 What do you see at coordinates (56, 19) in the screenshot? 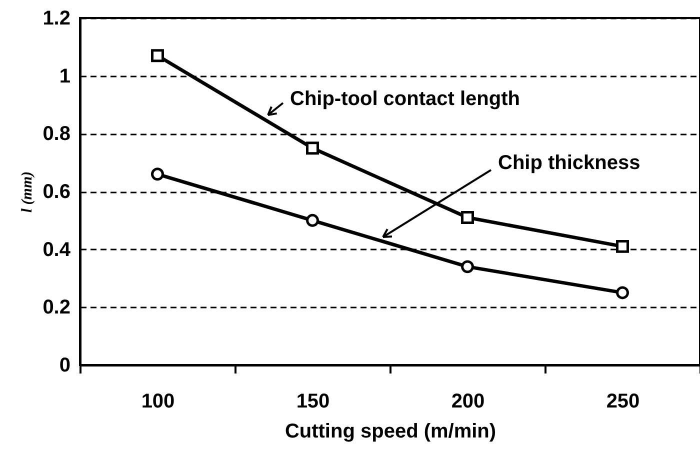
I see `y-tick-label: 1.2` at bounding box center [56, 19].